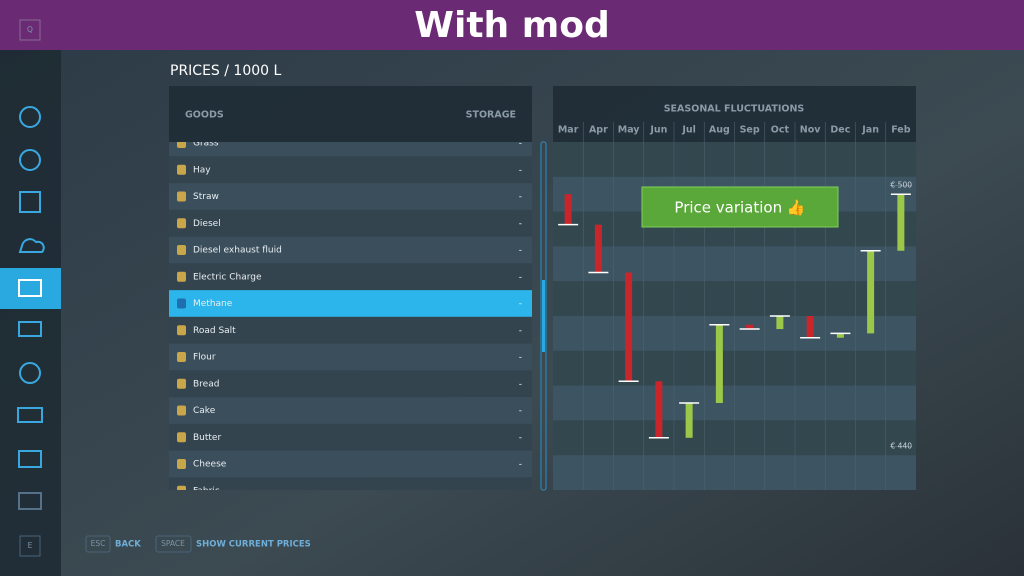 The width and height of the screenshot is (1024, 576). I want to click on scrollbar, so click(543, 316).